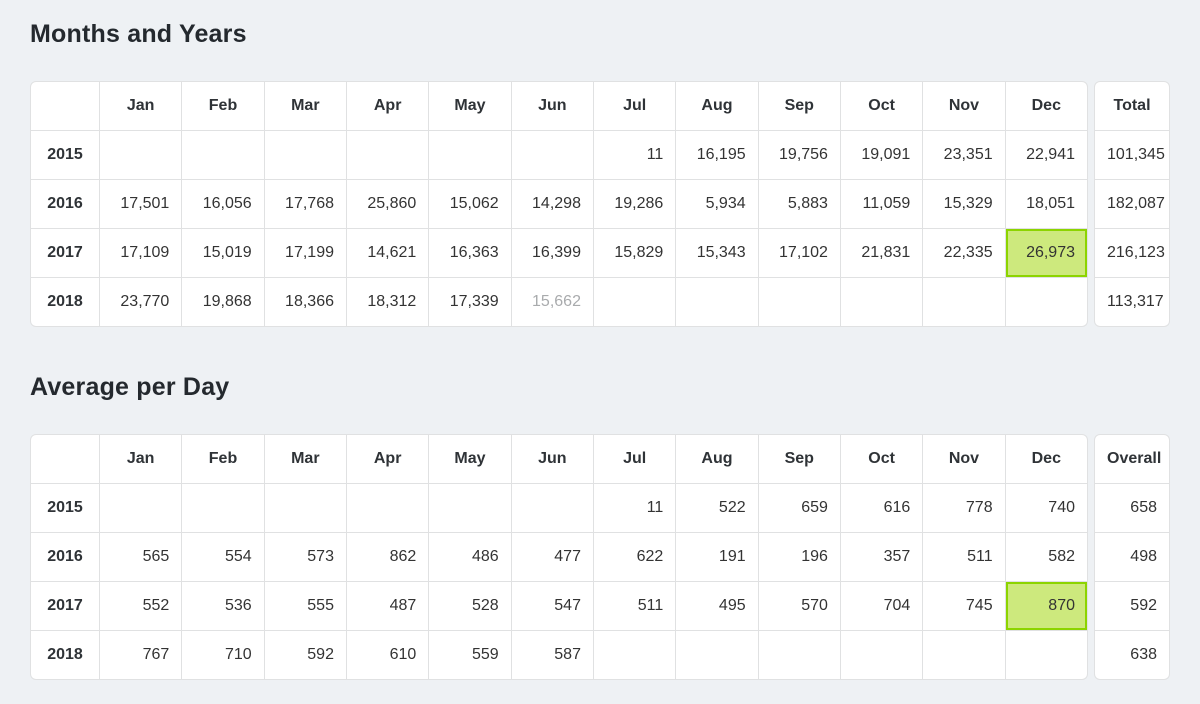 This screenshot has height=704, width=1200. What do you see at coordinates (470, 204) in the screenshot?
I see `data-cell: 15,062` at bounding box center [470, 204].